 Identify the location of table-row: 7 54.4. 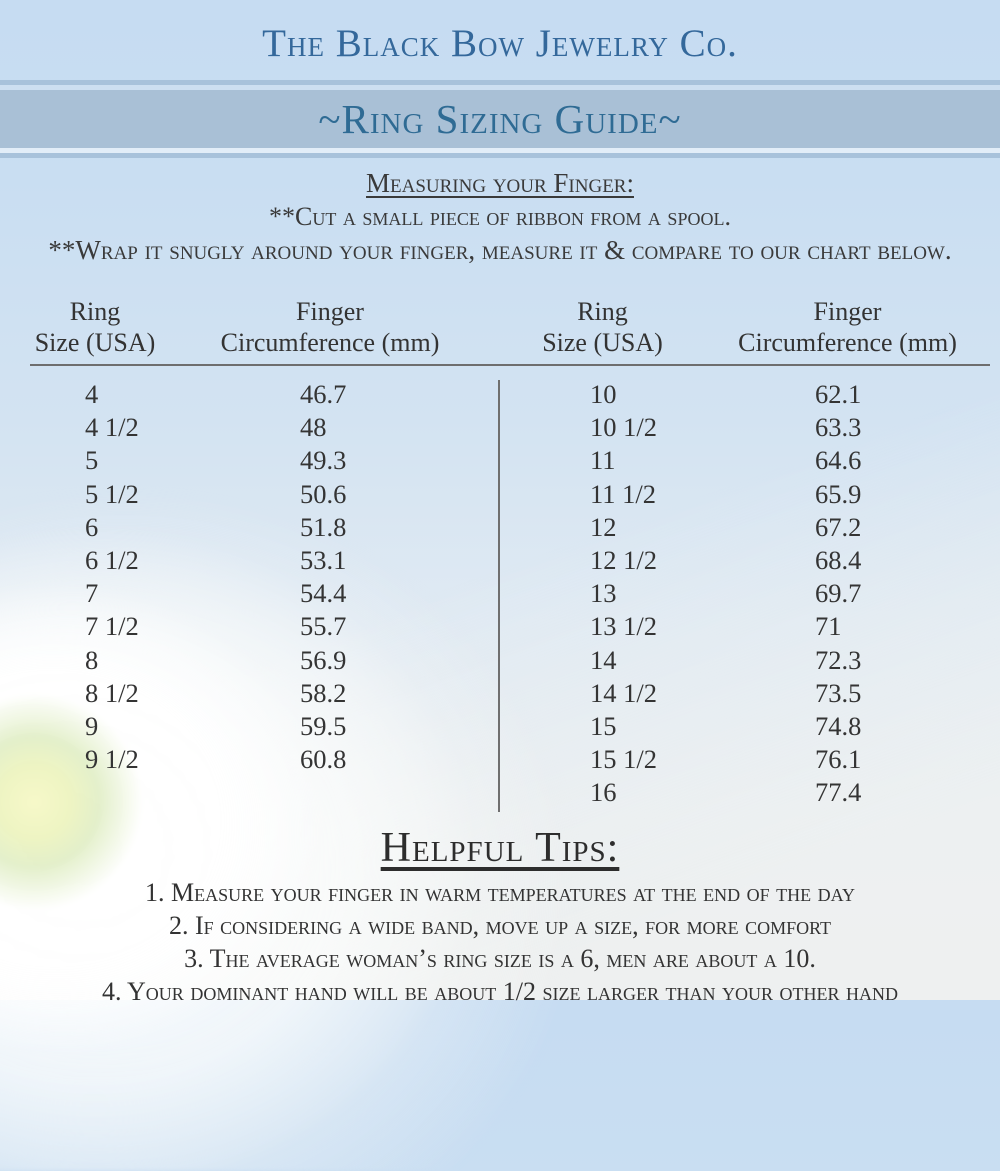
(264, 593).